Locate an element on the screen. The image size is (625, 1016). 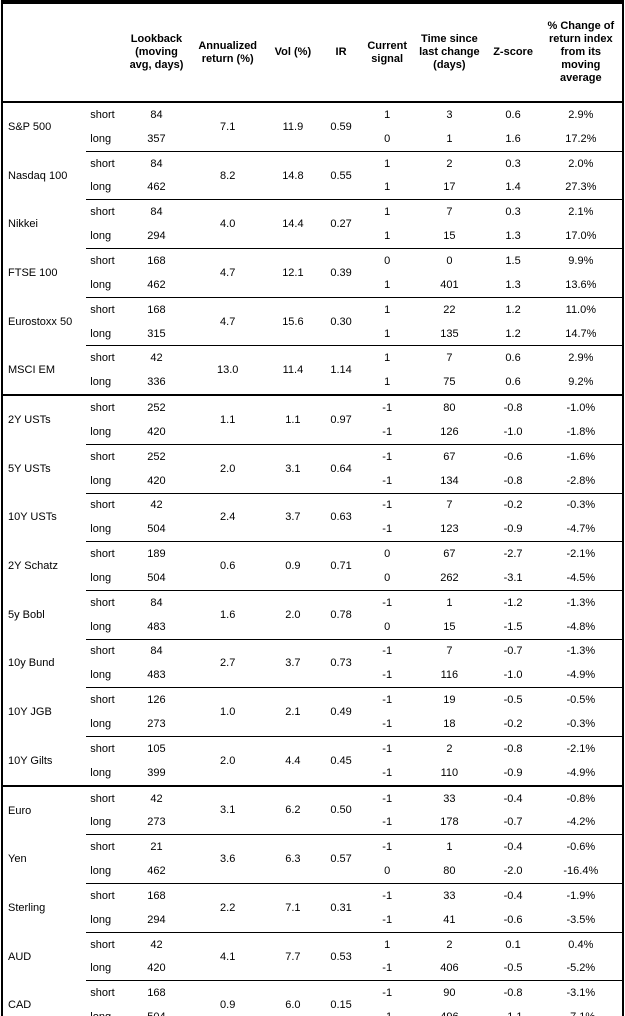
pct-change-cell: -0.8% is located at coordinates (581, 797).